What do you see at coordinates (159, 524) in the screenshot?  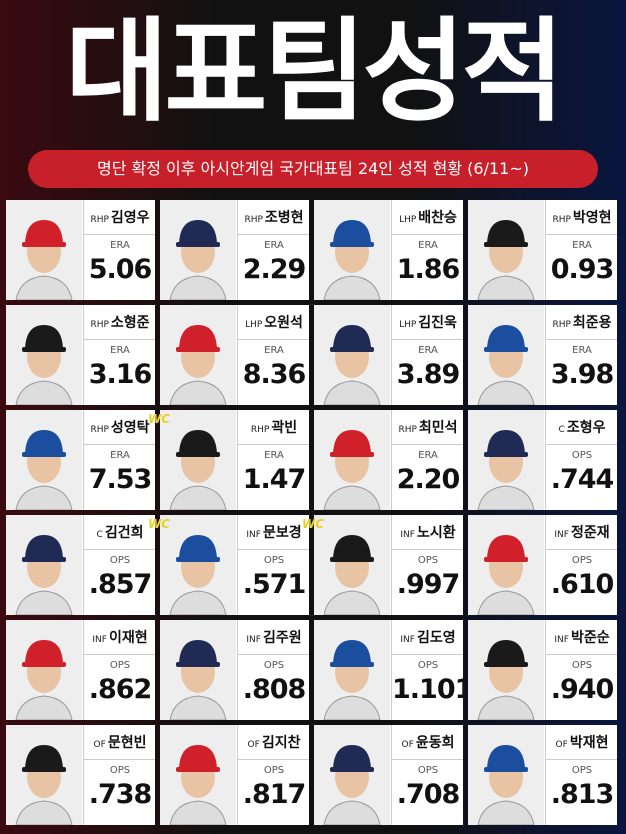 I see `badge: WC` at bounding box center [159, 524].